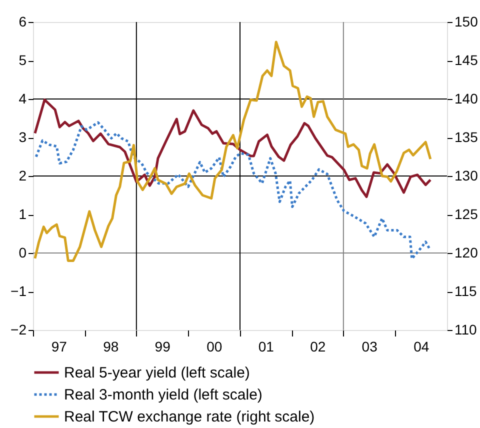 Image resolution: width=480 pixels, height=428 pixels. Describe the element at coordinates (22, 60) in the screenshot. I see `y-tick-label: 5` at that location.